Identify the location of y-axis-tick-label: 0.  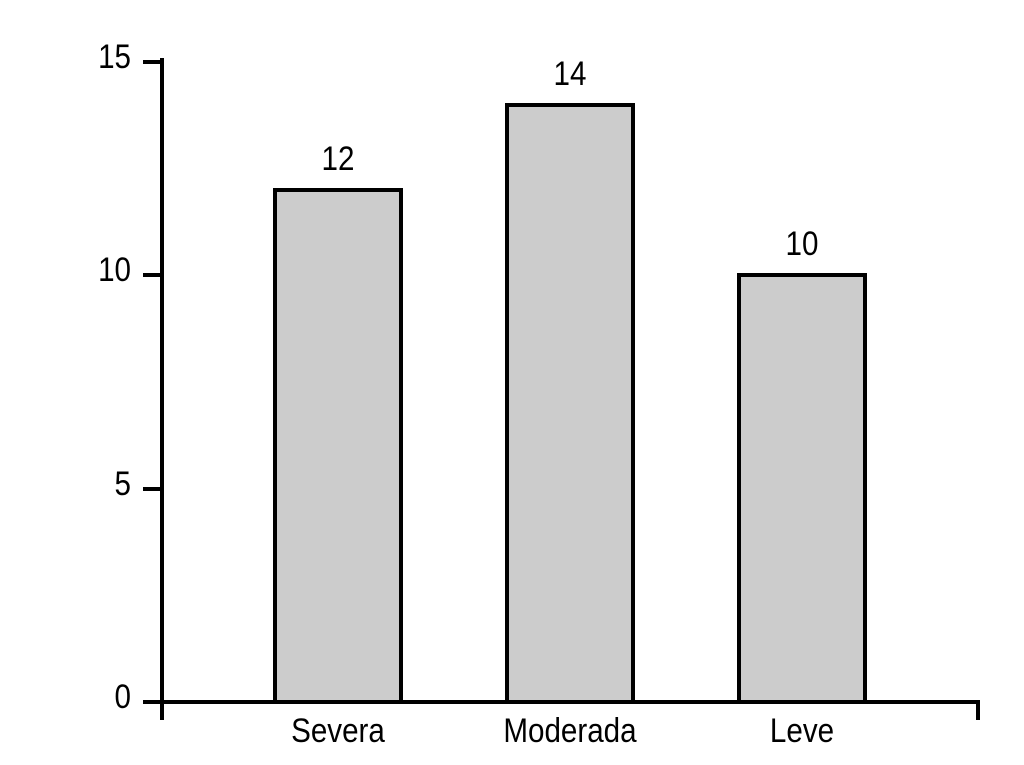
(122, 697).